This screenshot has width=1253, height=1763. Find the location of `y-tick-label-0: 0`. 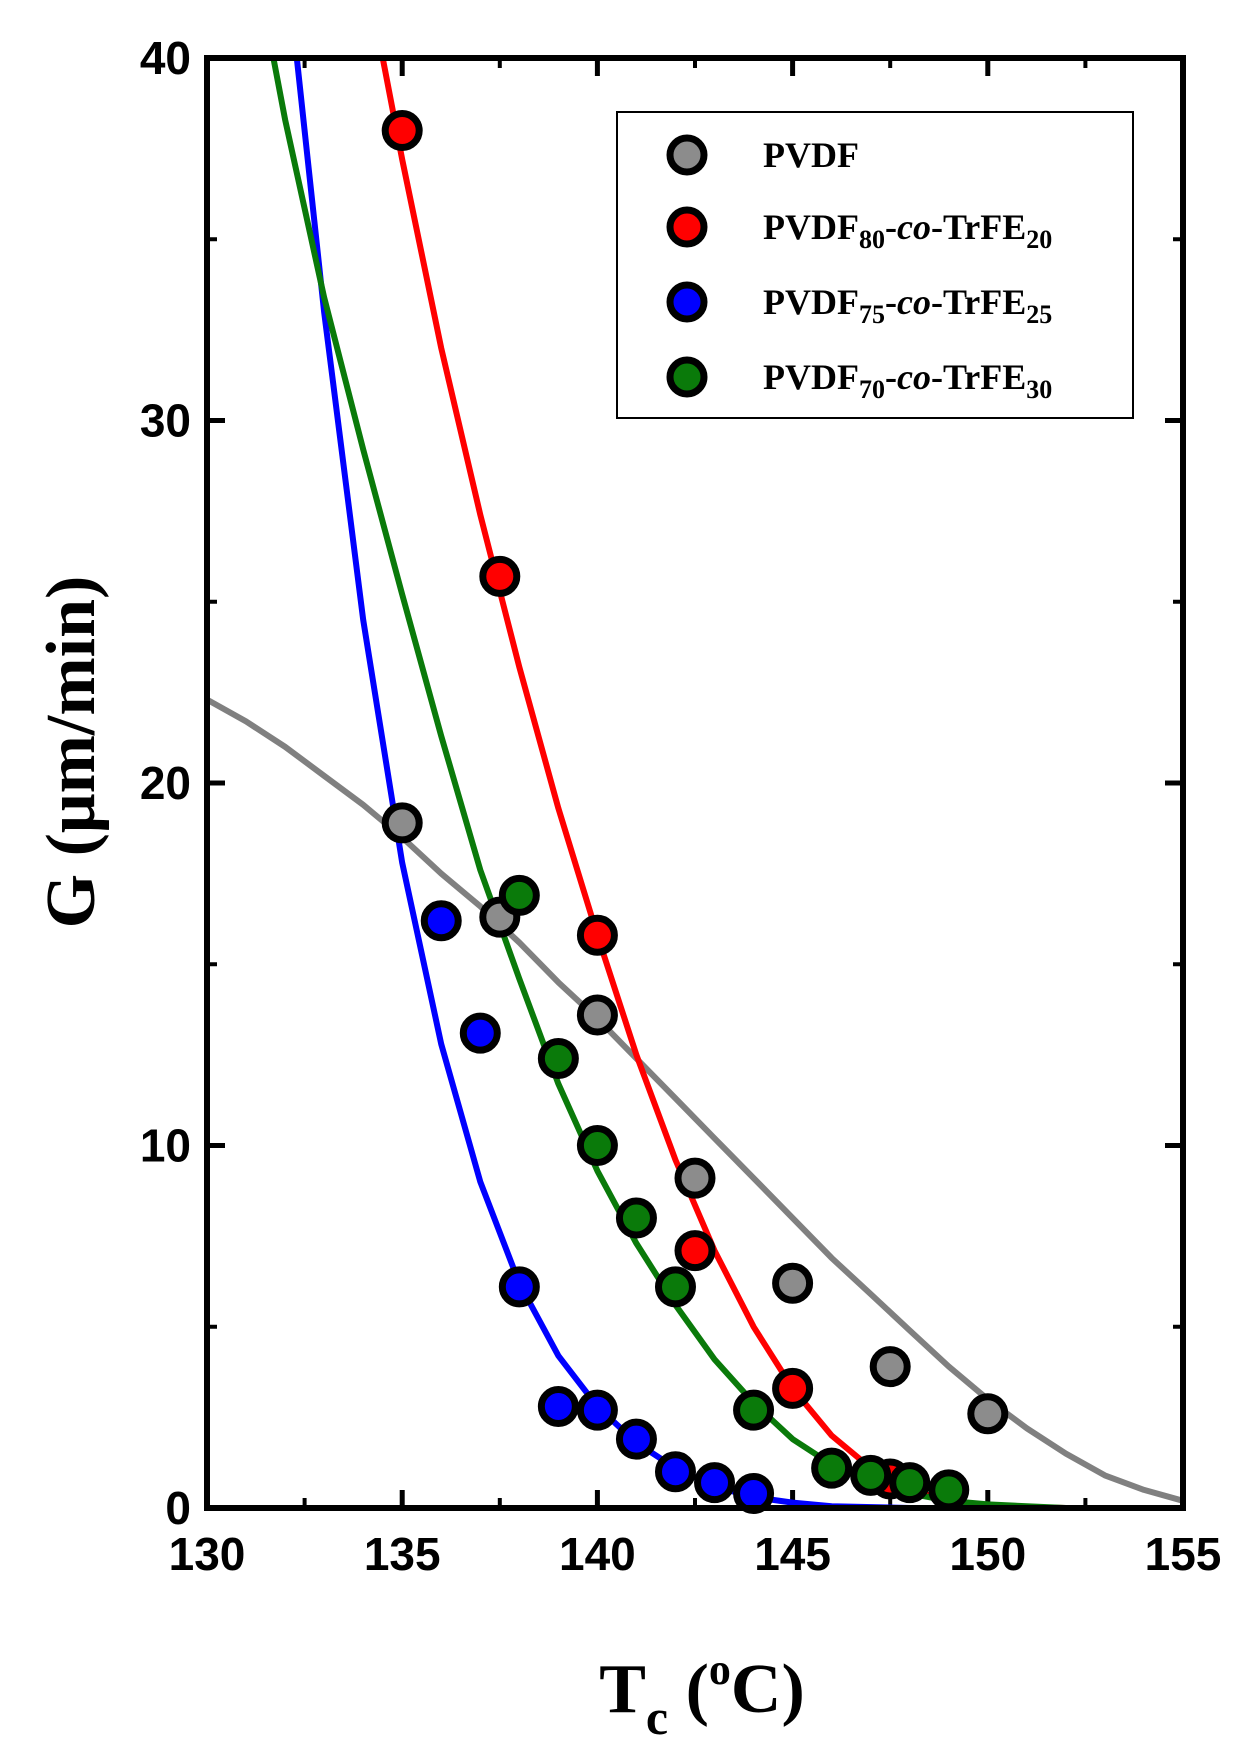

y-tick-label-0: 0 is located at coordinates (178, 1508).